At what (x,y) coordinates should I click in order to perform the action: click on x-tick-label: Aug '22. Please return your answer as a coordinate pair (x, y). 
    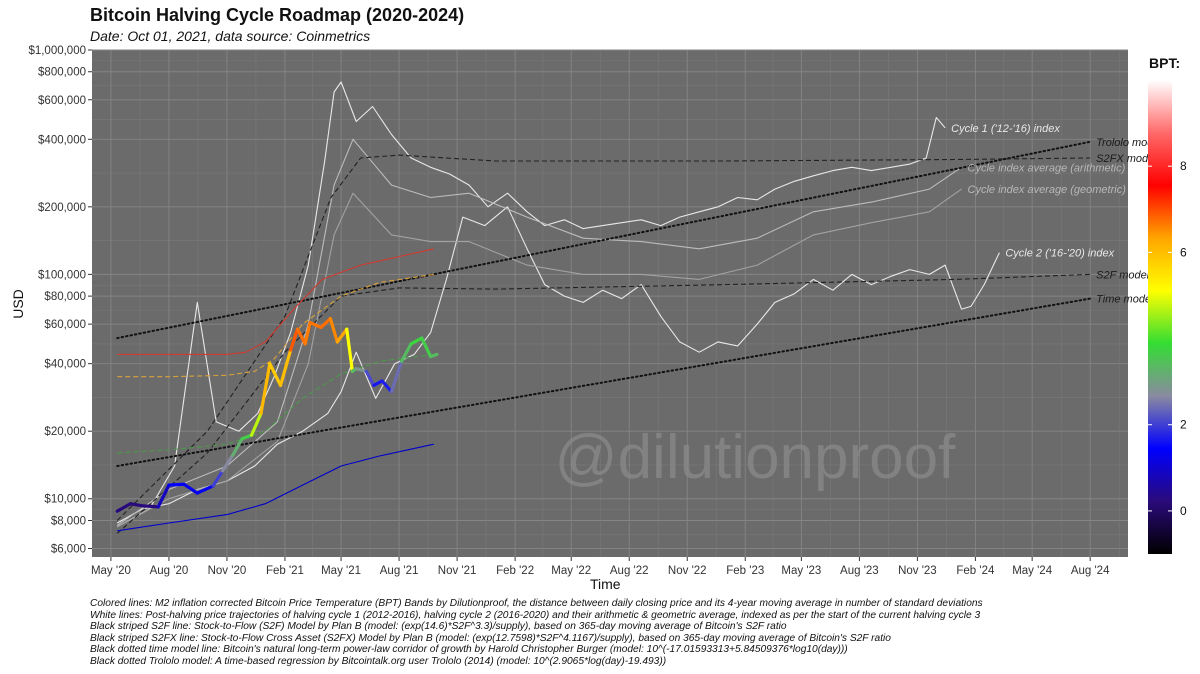
    Looking at the image, I should click on (629, 571).